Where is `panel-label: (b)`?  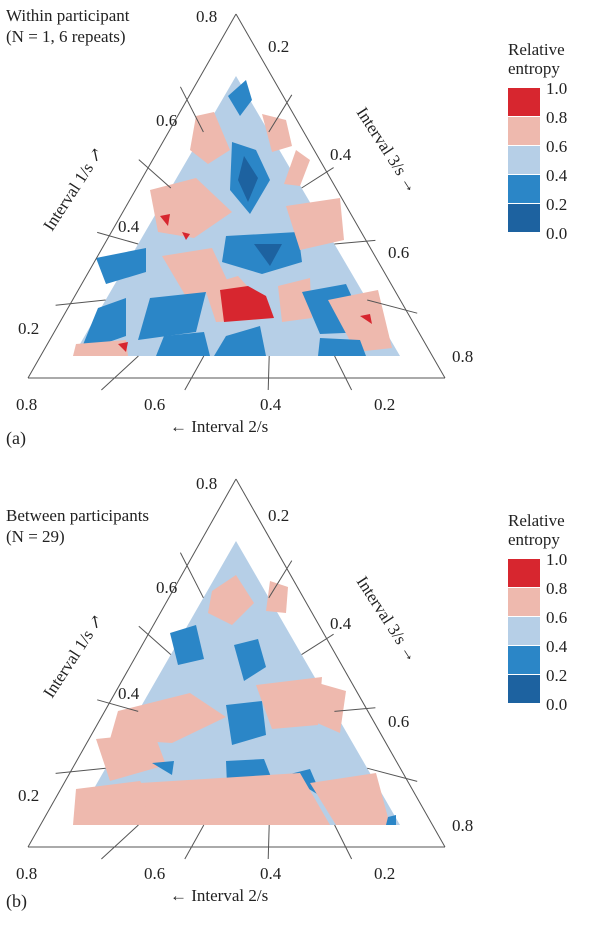
panel-label: (b) is located at coordinates (16, 901).